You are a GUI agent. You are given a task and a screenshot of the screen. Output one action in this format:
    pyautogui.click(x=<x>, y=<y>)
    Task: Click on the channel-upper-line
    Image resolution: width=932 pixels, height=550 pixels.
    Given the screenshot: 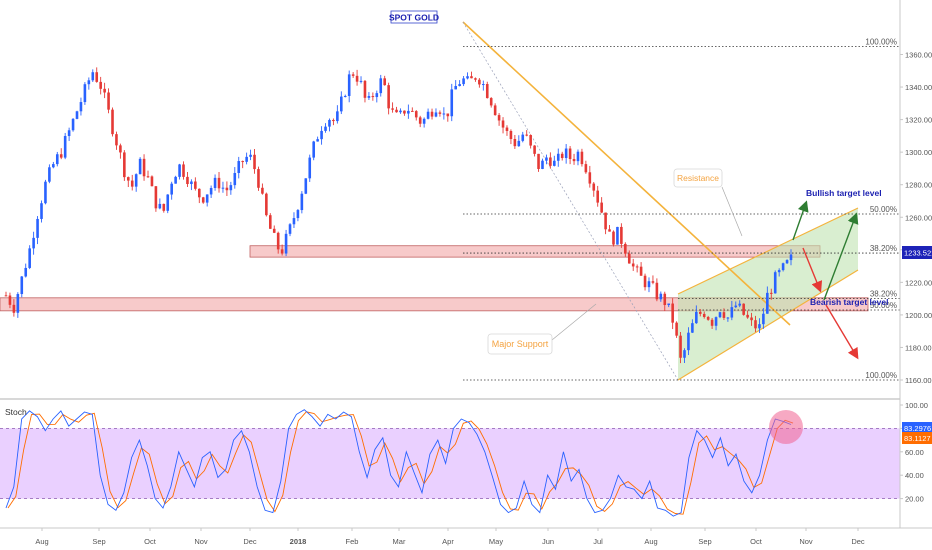 What is the action you would take?
    pyautogui.click(x=768, y=251)
    